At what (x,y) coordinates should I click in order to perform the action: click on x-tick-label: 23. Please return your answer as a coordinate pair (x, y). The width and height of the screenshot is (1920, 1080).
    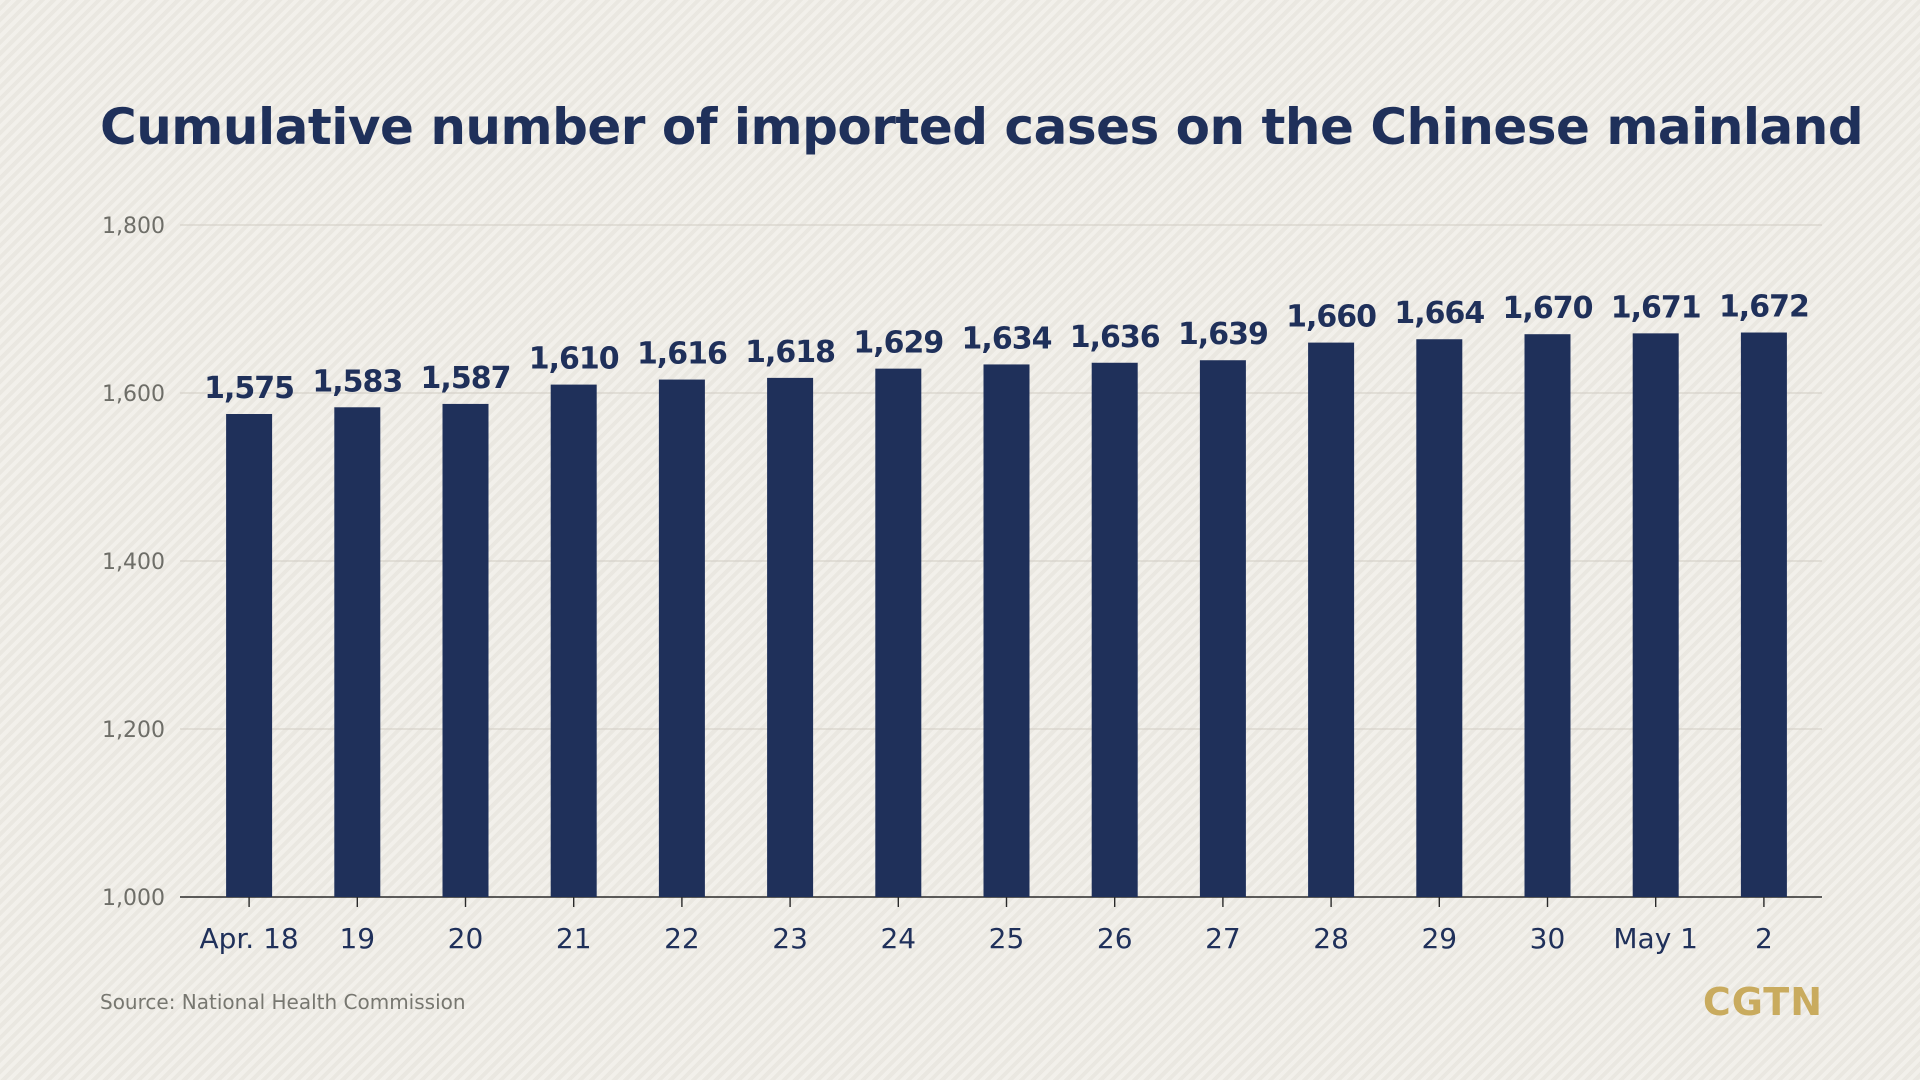
    Looking at the image, I should click on (790, 938).